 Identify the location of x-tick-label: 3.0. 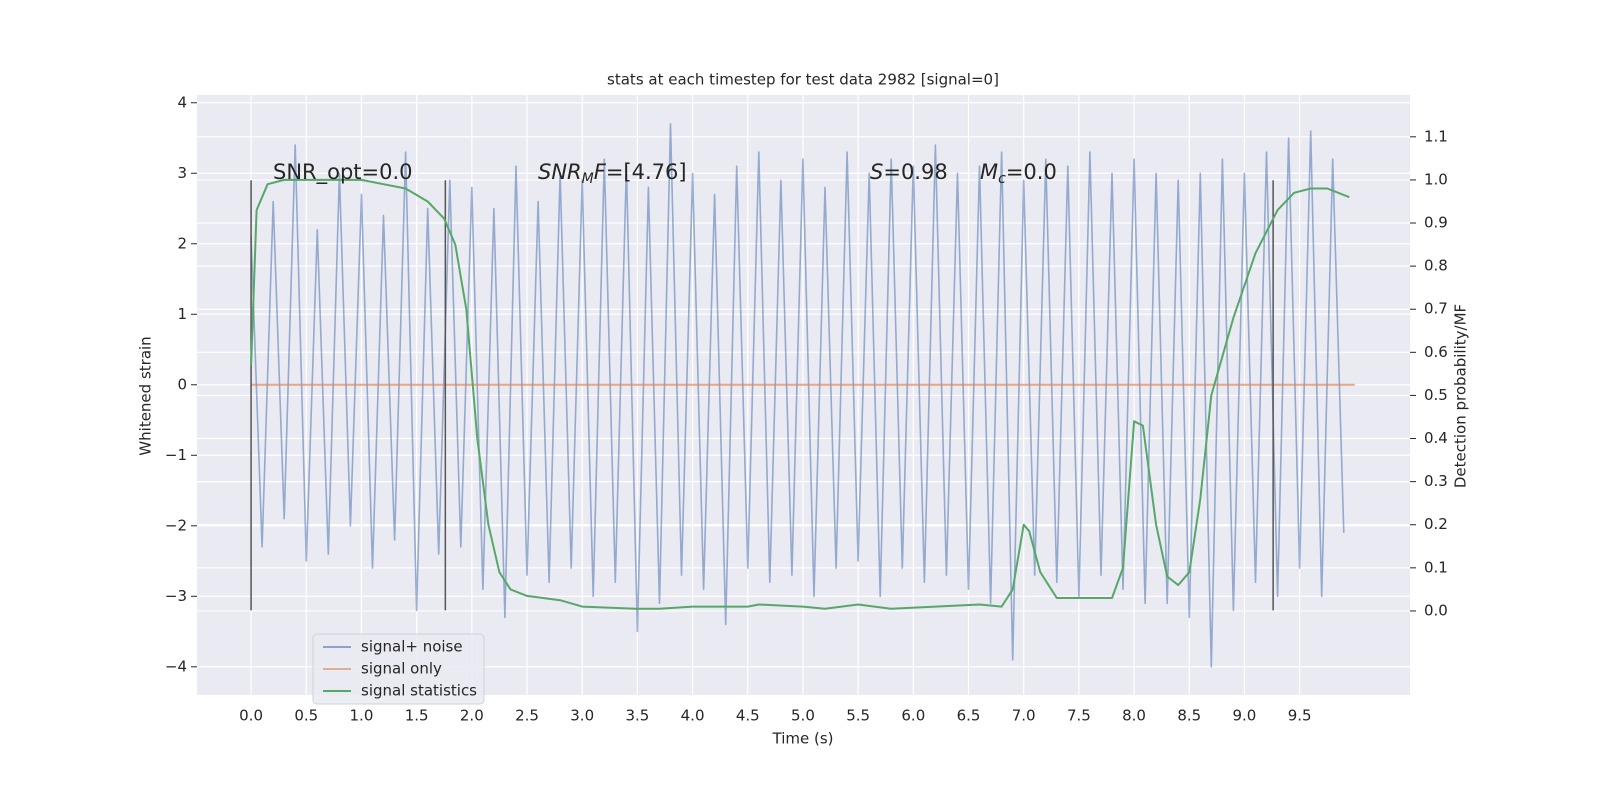
(582, 716).